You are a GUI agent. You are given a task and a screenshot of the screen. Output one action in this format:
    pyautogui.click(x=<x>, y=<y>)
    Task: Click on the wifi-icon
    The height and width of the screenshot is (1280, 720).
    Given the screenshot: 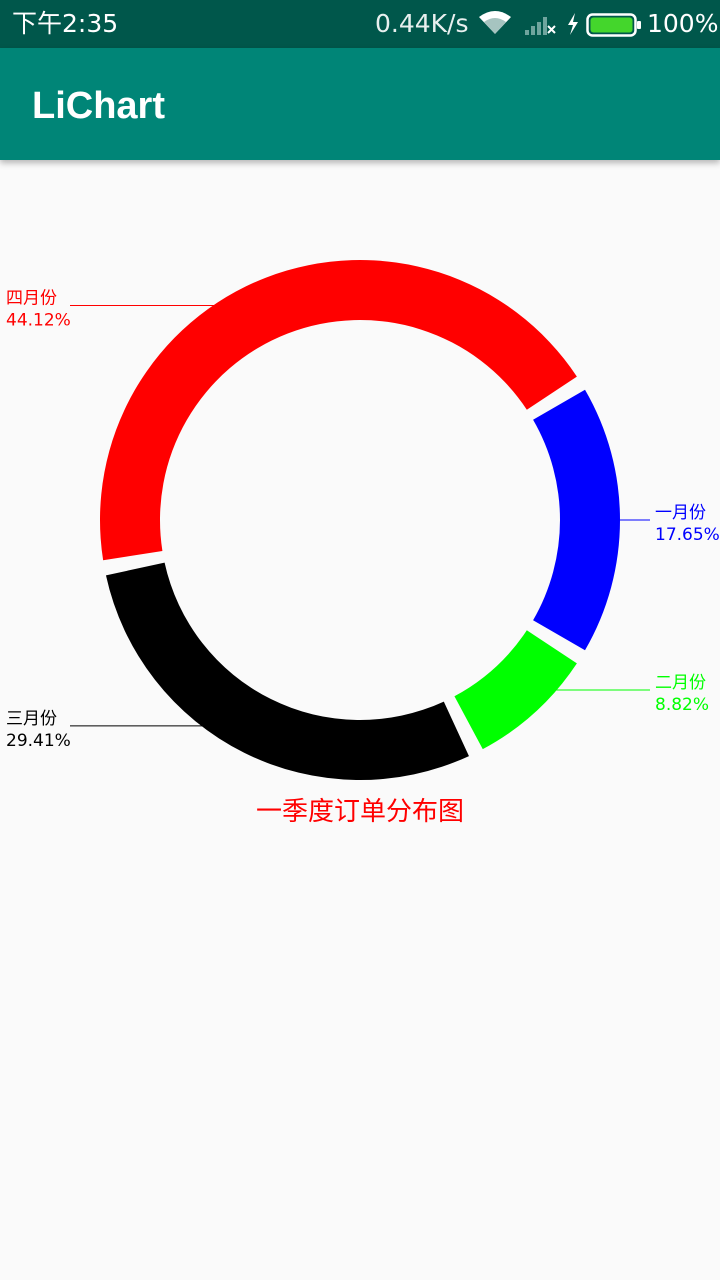 What is the action you would take?
    pyautogui.click(x=495, y=22)
    